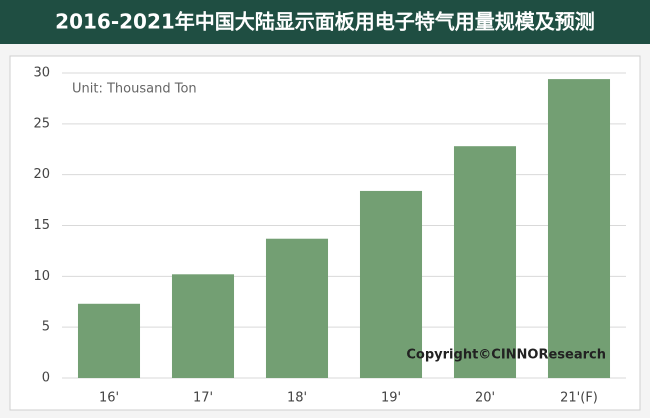 This screenshot has width=650, height=418. Describe the element at coordinates (485, 398) in the screenshot. I see `x-tick-label: 20'` at that location.